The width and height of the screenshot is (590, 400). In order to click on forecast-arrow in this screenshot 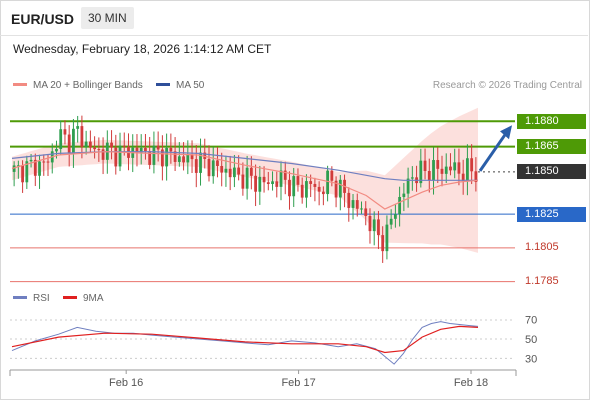, I will do `click(493, 152)`.